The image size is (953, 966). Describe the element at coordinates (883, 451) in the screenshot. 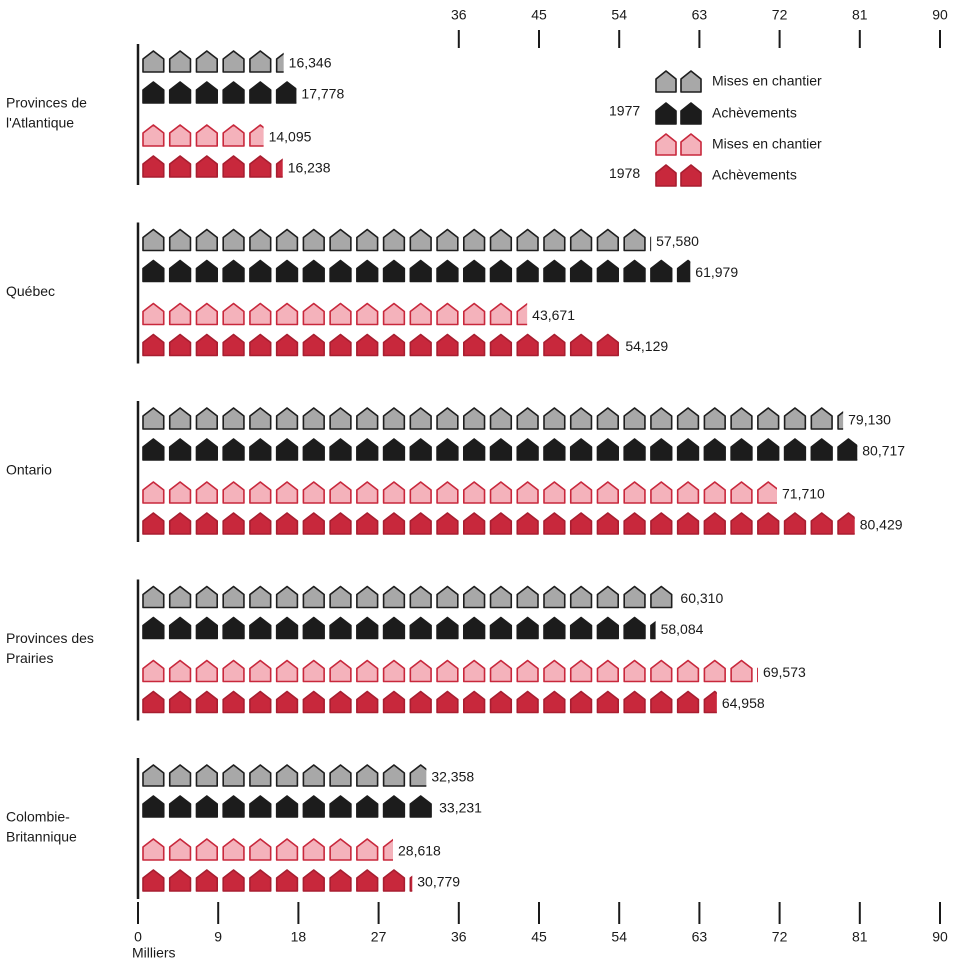

I see `value-label: 80,717` at that location.